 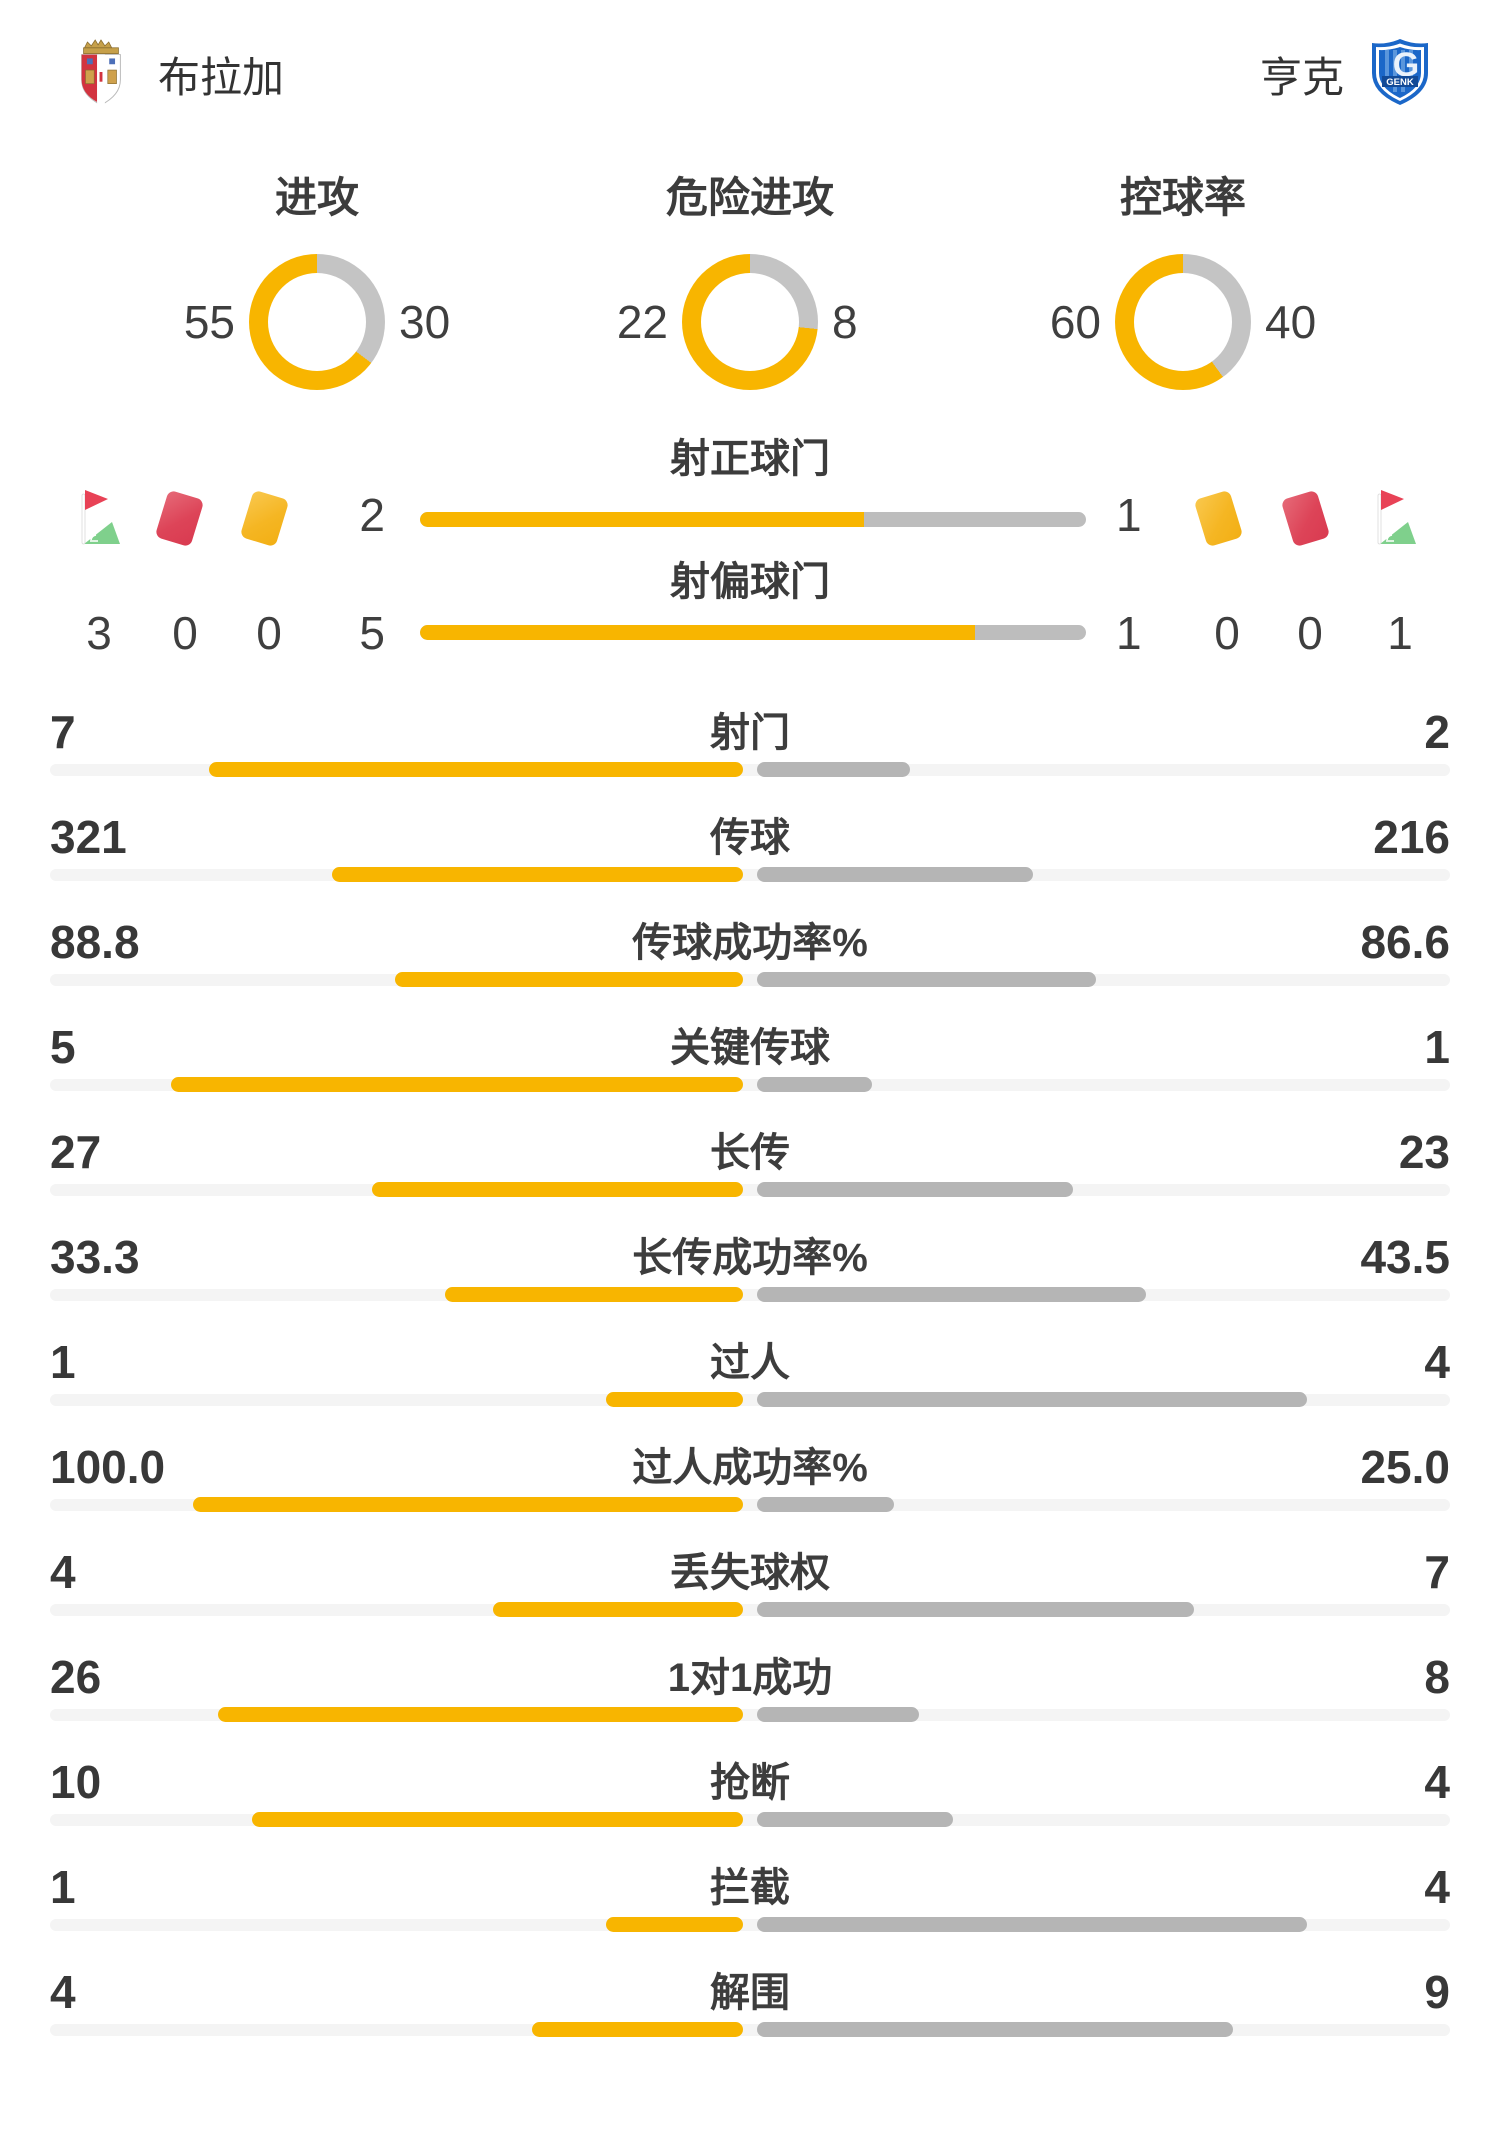 I want to click on stat-row: 26 1对1成功 8, so click(x=750, y=1697).